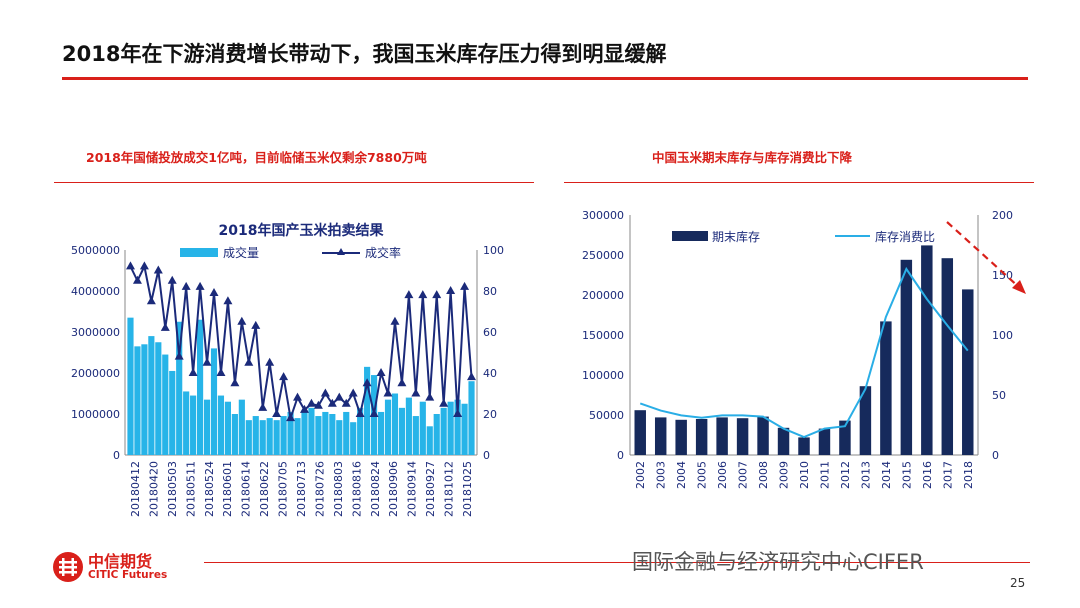 The width and height of the screenshot is (1080, 608). What do you see at coordinates (246, 489) in the screenshot?
I see `x-tick-label: 20180614` at bounding box center [246, 489].